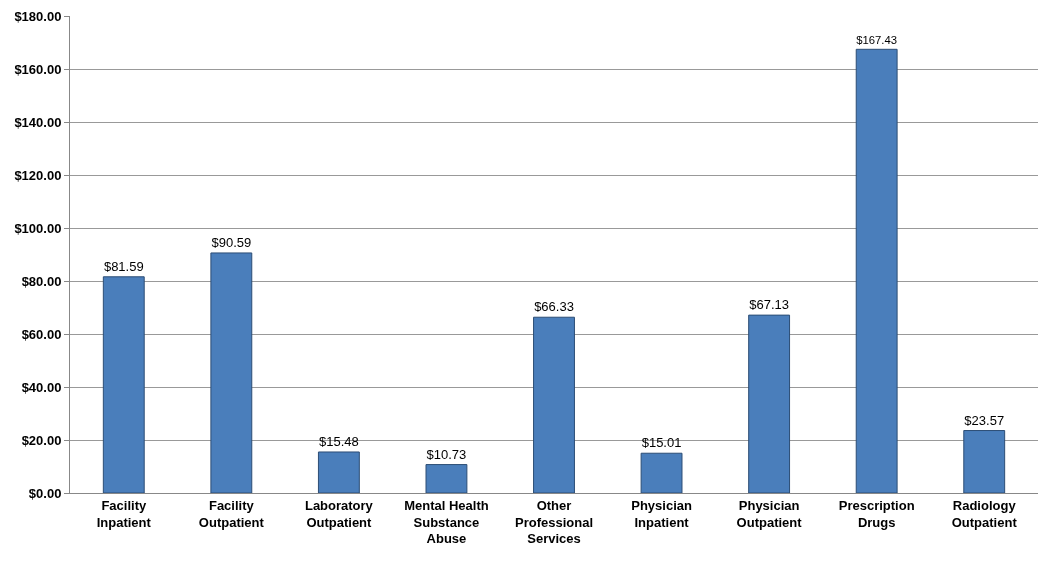 The image size is (1046, 565). Describe the element at coordinates (41, 281) in the screenshot. I see `y-tick-label: $80.00` at that location.